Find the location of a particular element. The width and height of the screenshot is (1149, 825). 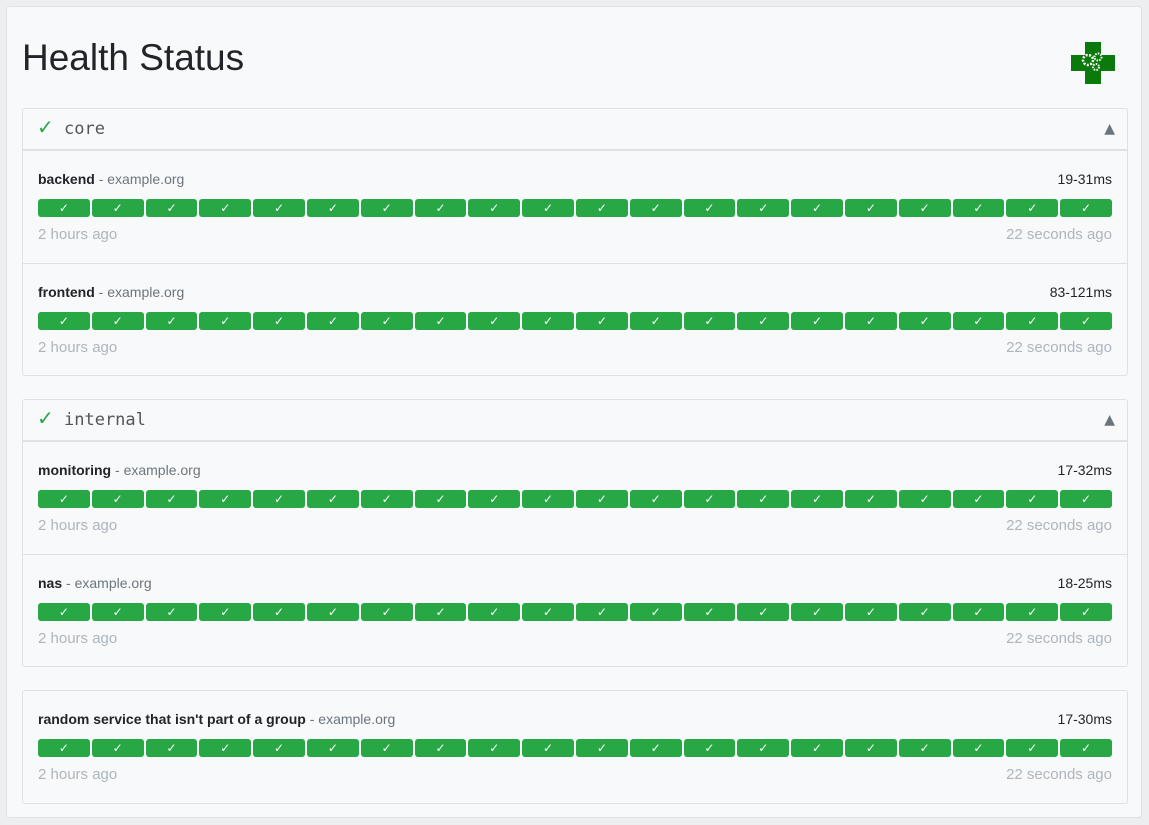

collapse-toggle-icon: ▲ is located at coordinates (1109, 420).